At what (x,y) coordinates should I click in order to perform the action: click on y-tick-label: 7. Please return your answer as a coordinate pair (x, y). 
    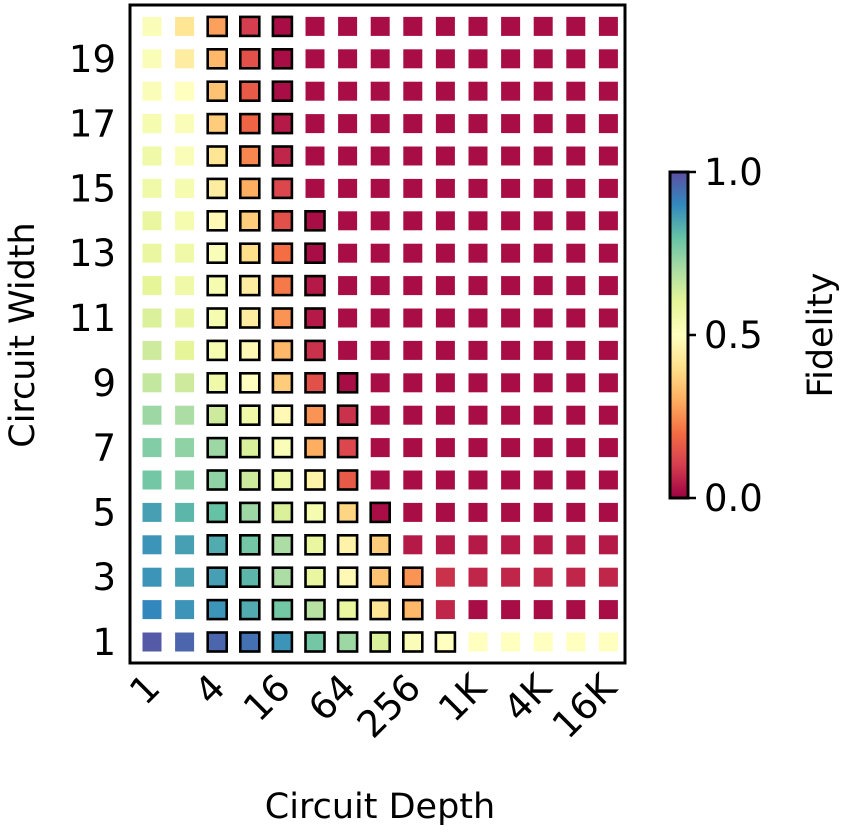
    Looking at the image, I should click on (104, 448).